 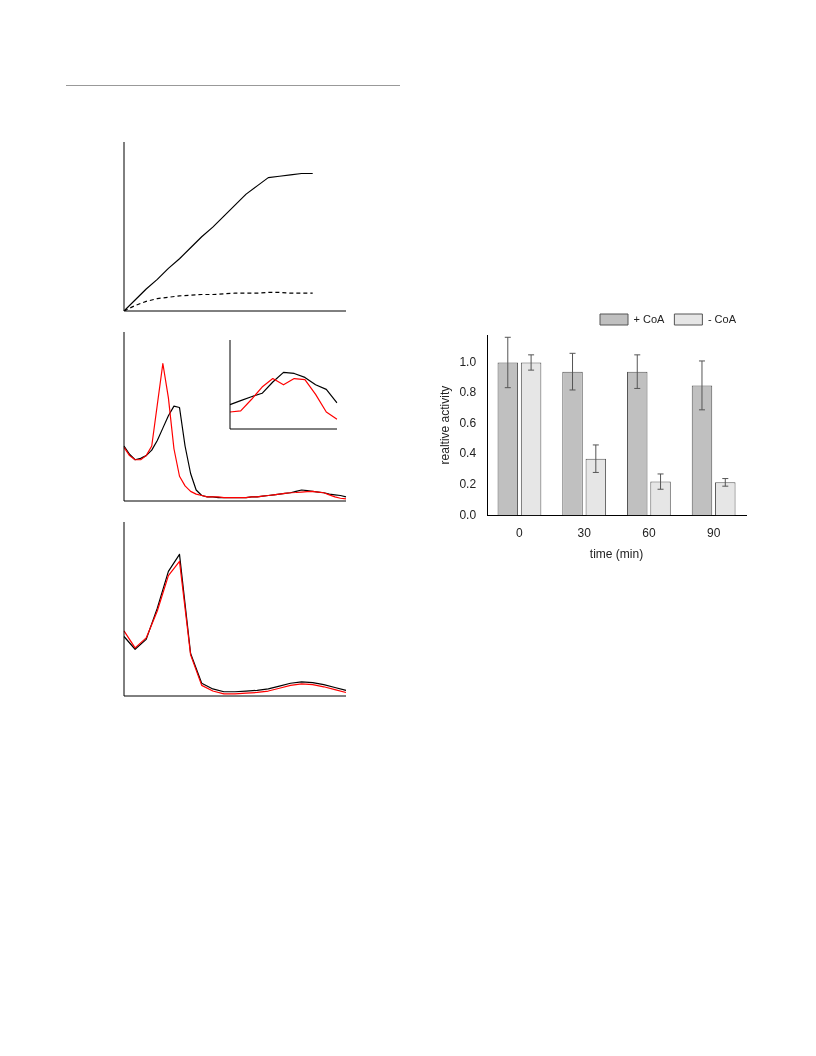 What do you see at coordinates (468, 453) in the screenshot?
I see `y-tick-label: 0.4` at bounding box center [468, 453].